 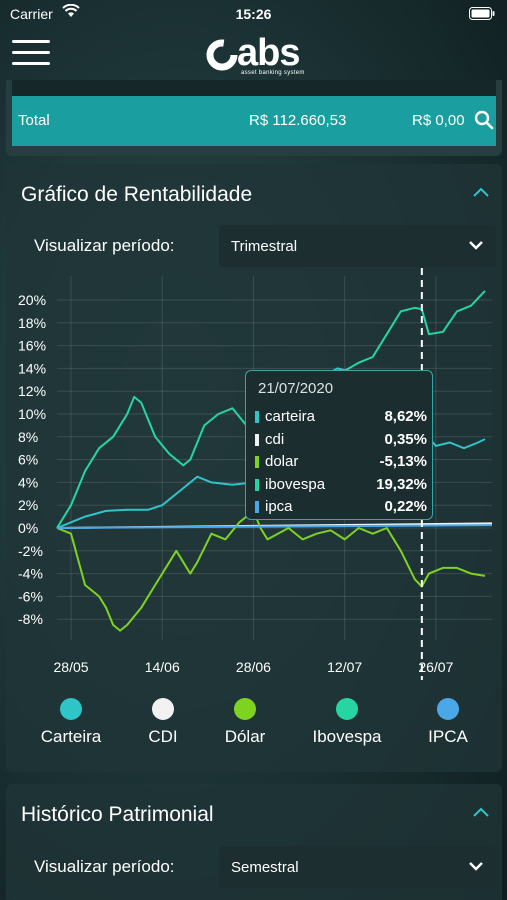 What do you see at coordinates (104, 245) in the screenshot?
I see `rentabilidade-period-label: Visualizar período:` at bounding box center [104, 245].